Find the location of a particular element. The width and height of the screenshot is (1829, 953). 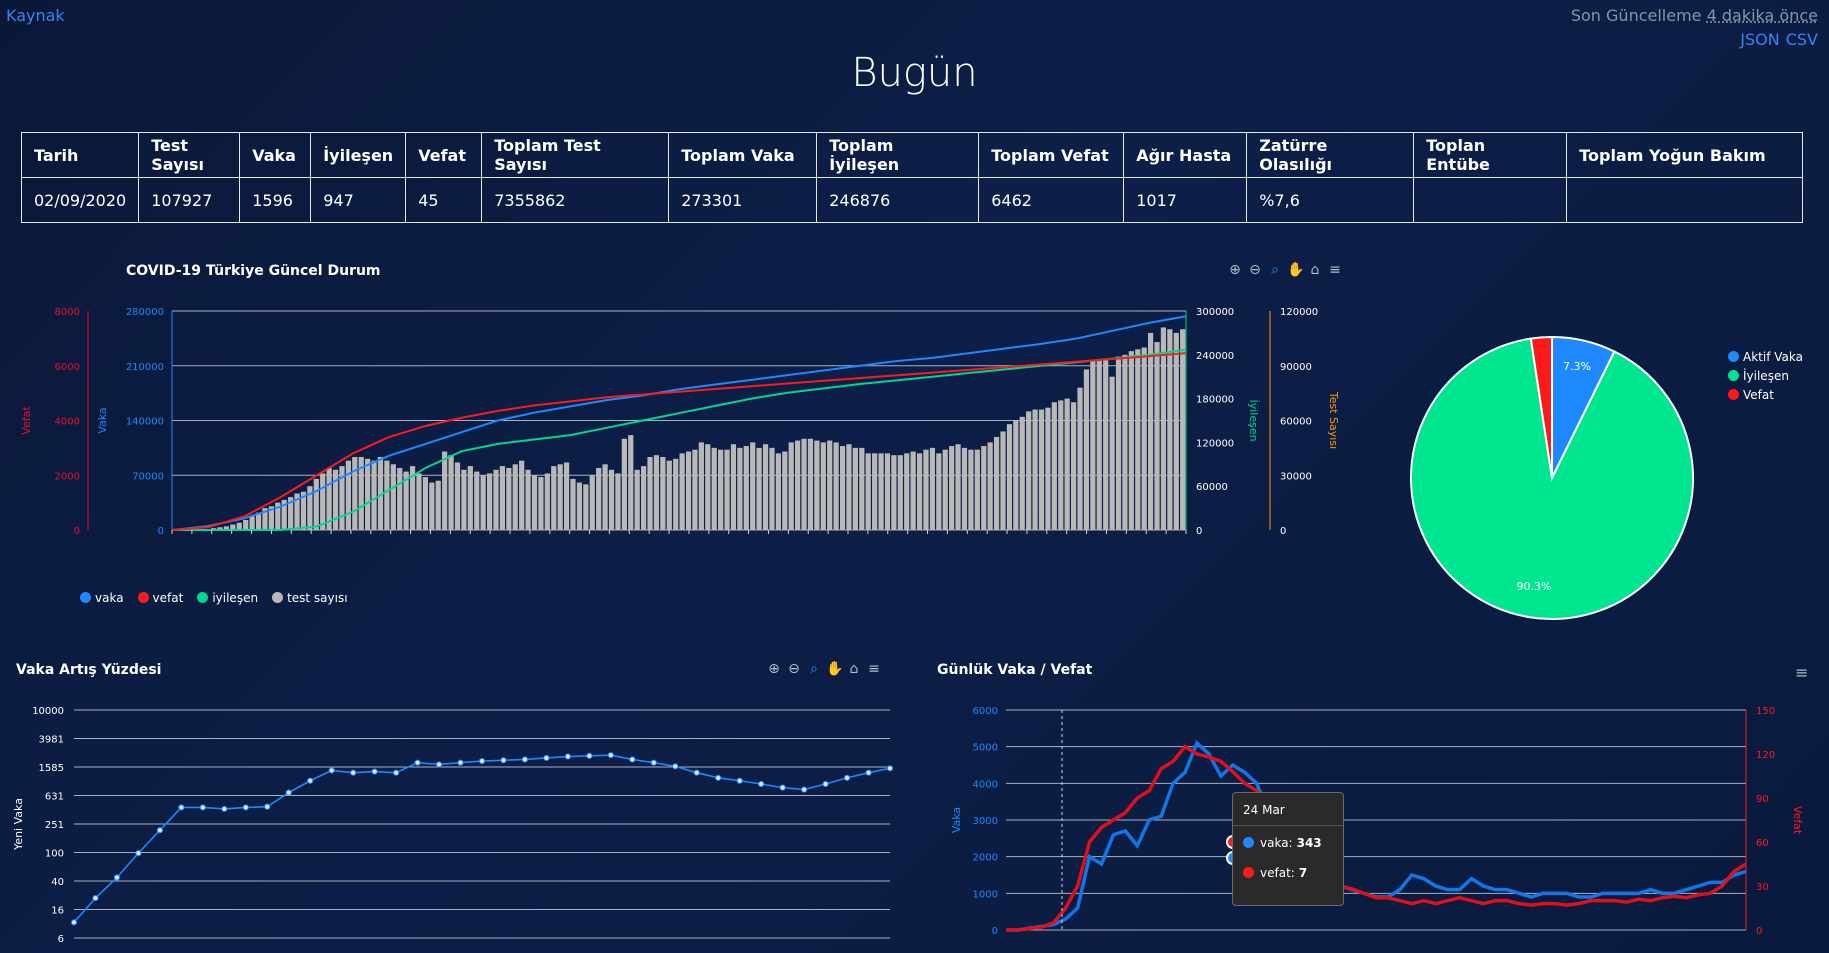

source-link: Kaynak is located at coordinates (35, 15).